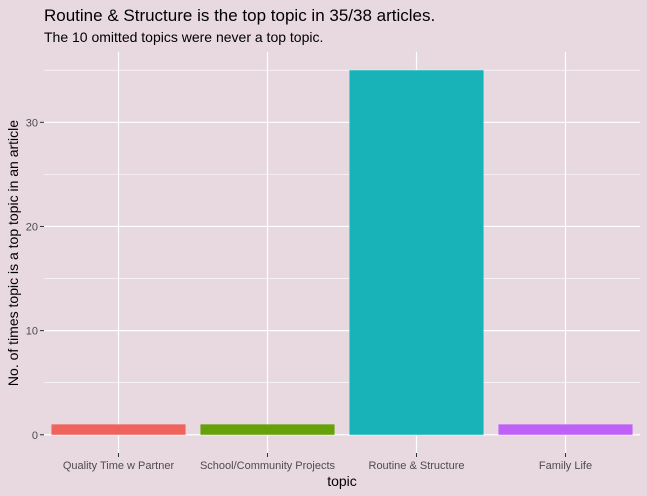 This screenshot has height=496, width=647. What do you see at coordinates (267, 429) in the screenshot?
I see `bar-school-community-projects` at bounding box center [267, 429].